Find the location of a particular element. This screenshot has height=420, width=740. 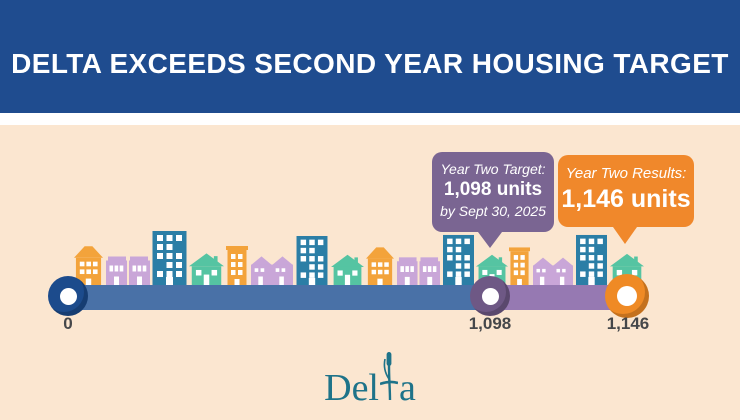

callout-results-value: 1,146 units is located at coordinates (626, 199).